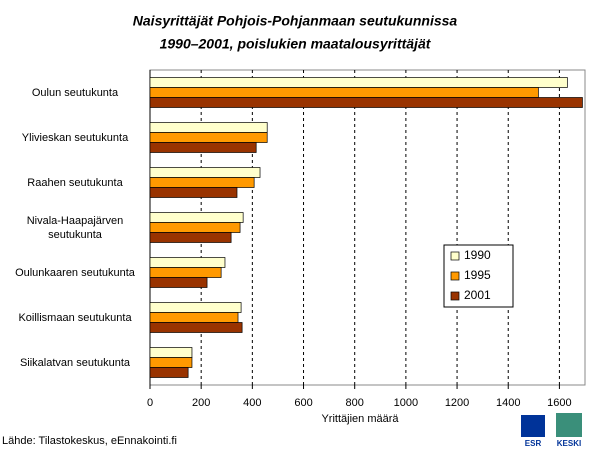 This screenshot has width=590, height=450. I want to click on legend-label: 1990, so click(477, 255).